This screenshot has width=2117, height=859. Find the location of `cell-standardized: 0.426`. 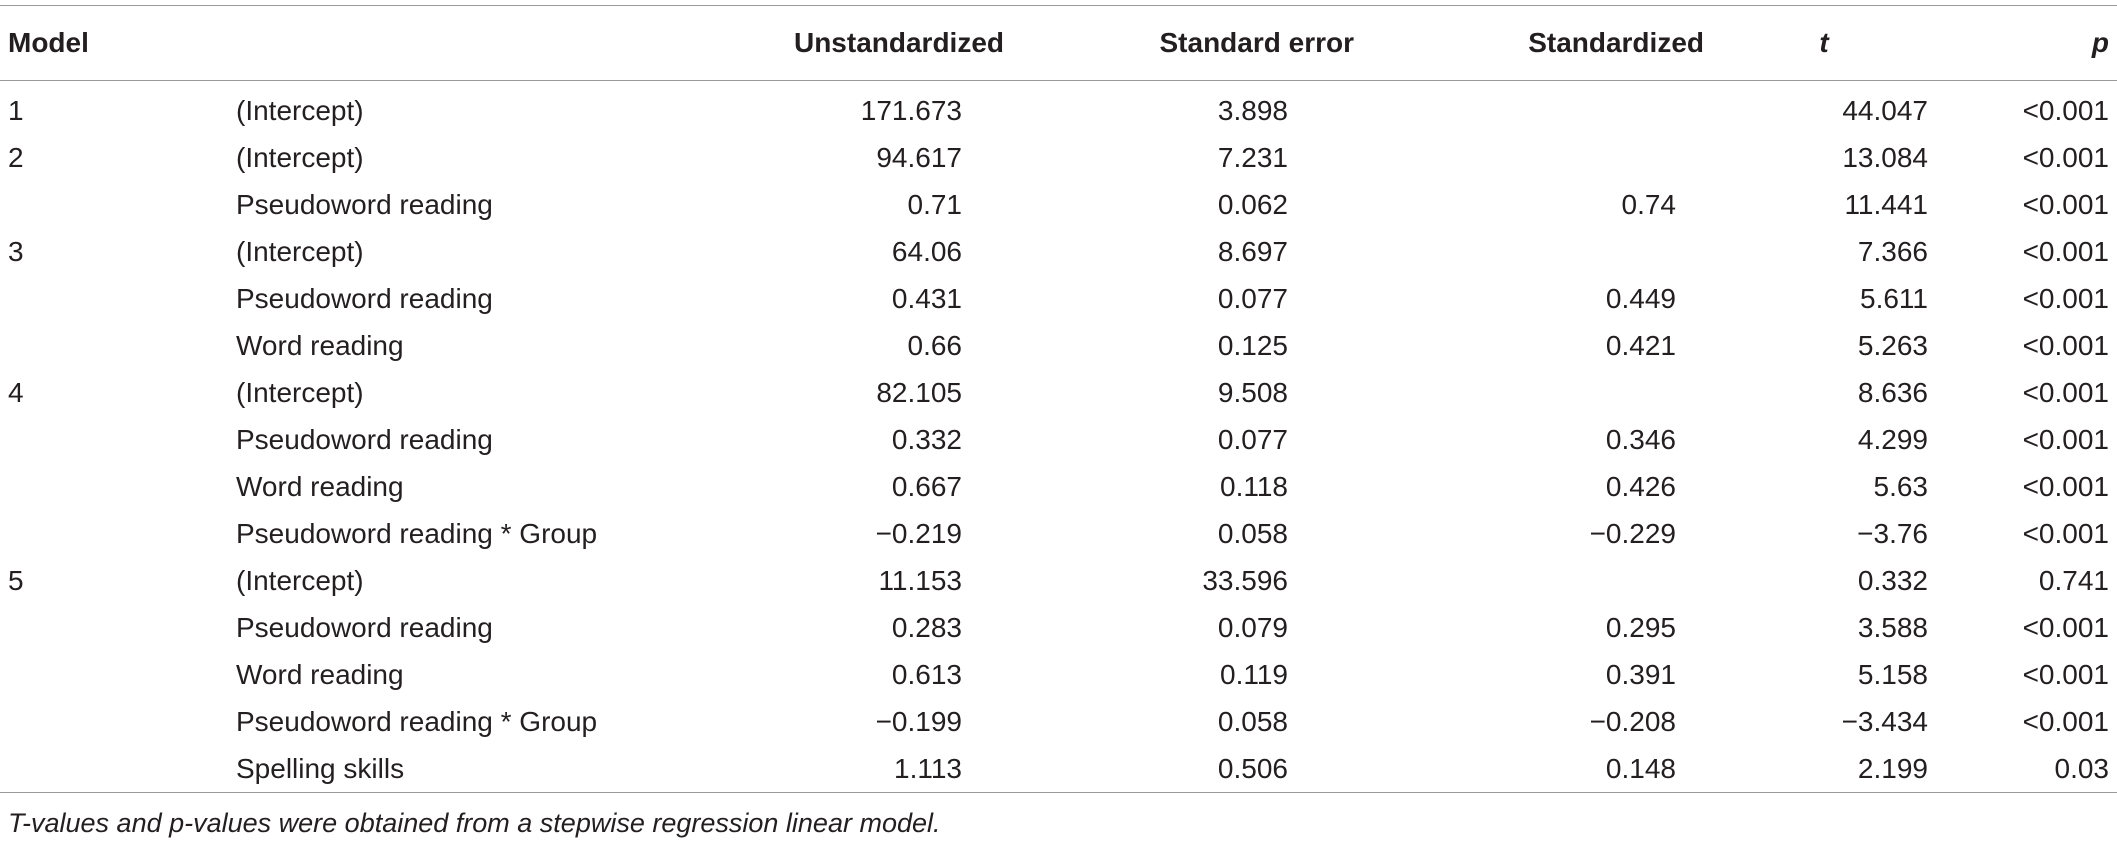

cell-standardized: 0.426 is located at coordinates (1640, 486).